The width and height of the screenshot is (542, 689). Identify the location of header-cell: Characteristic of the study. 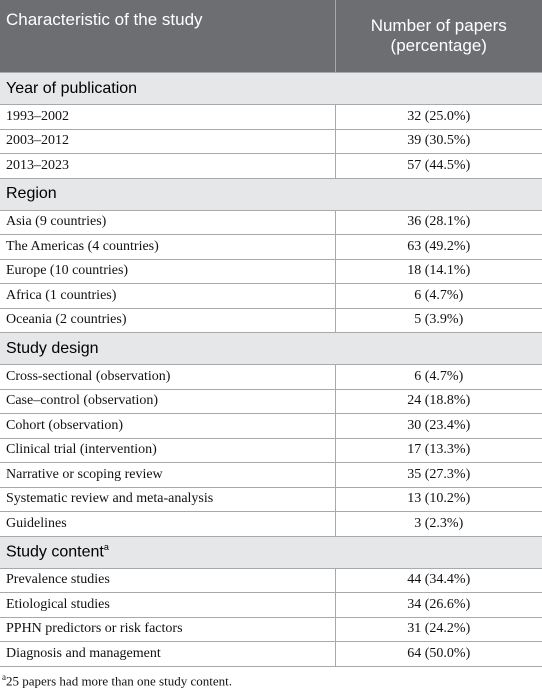
(167, 36).